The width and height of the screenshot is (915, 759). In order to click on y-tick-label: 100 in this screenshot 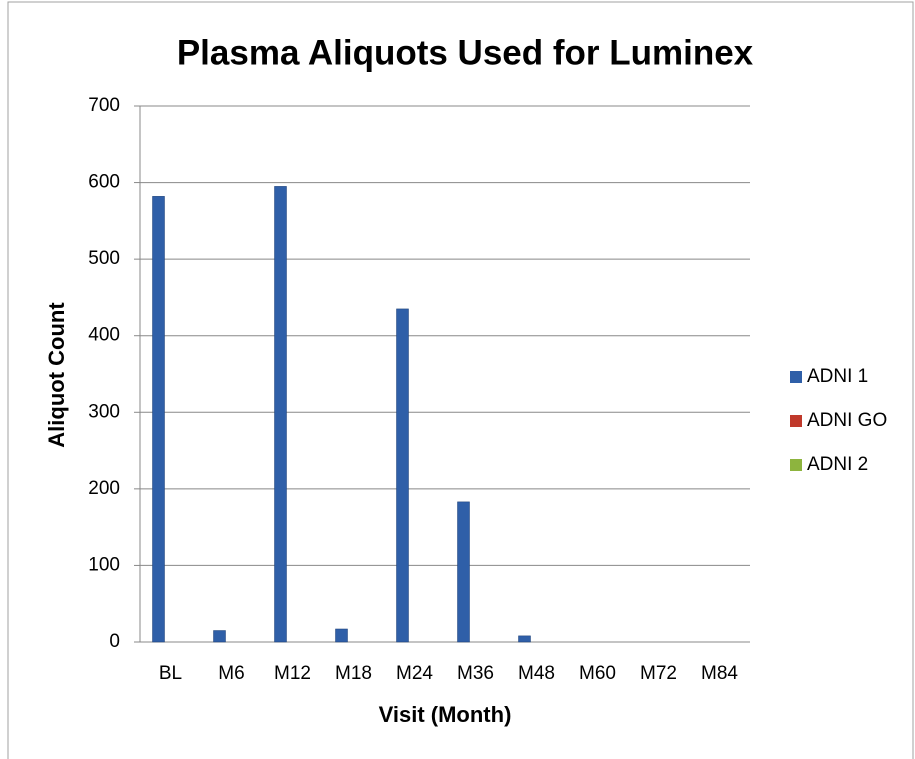, I will do `click(104, 564)`.